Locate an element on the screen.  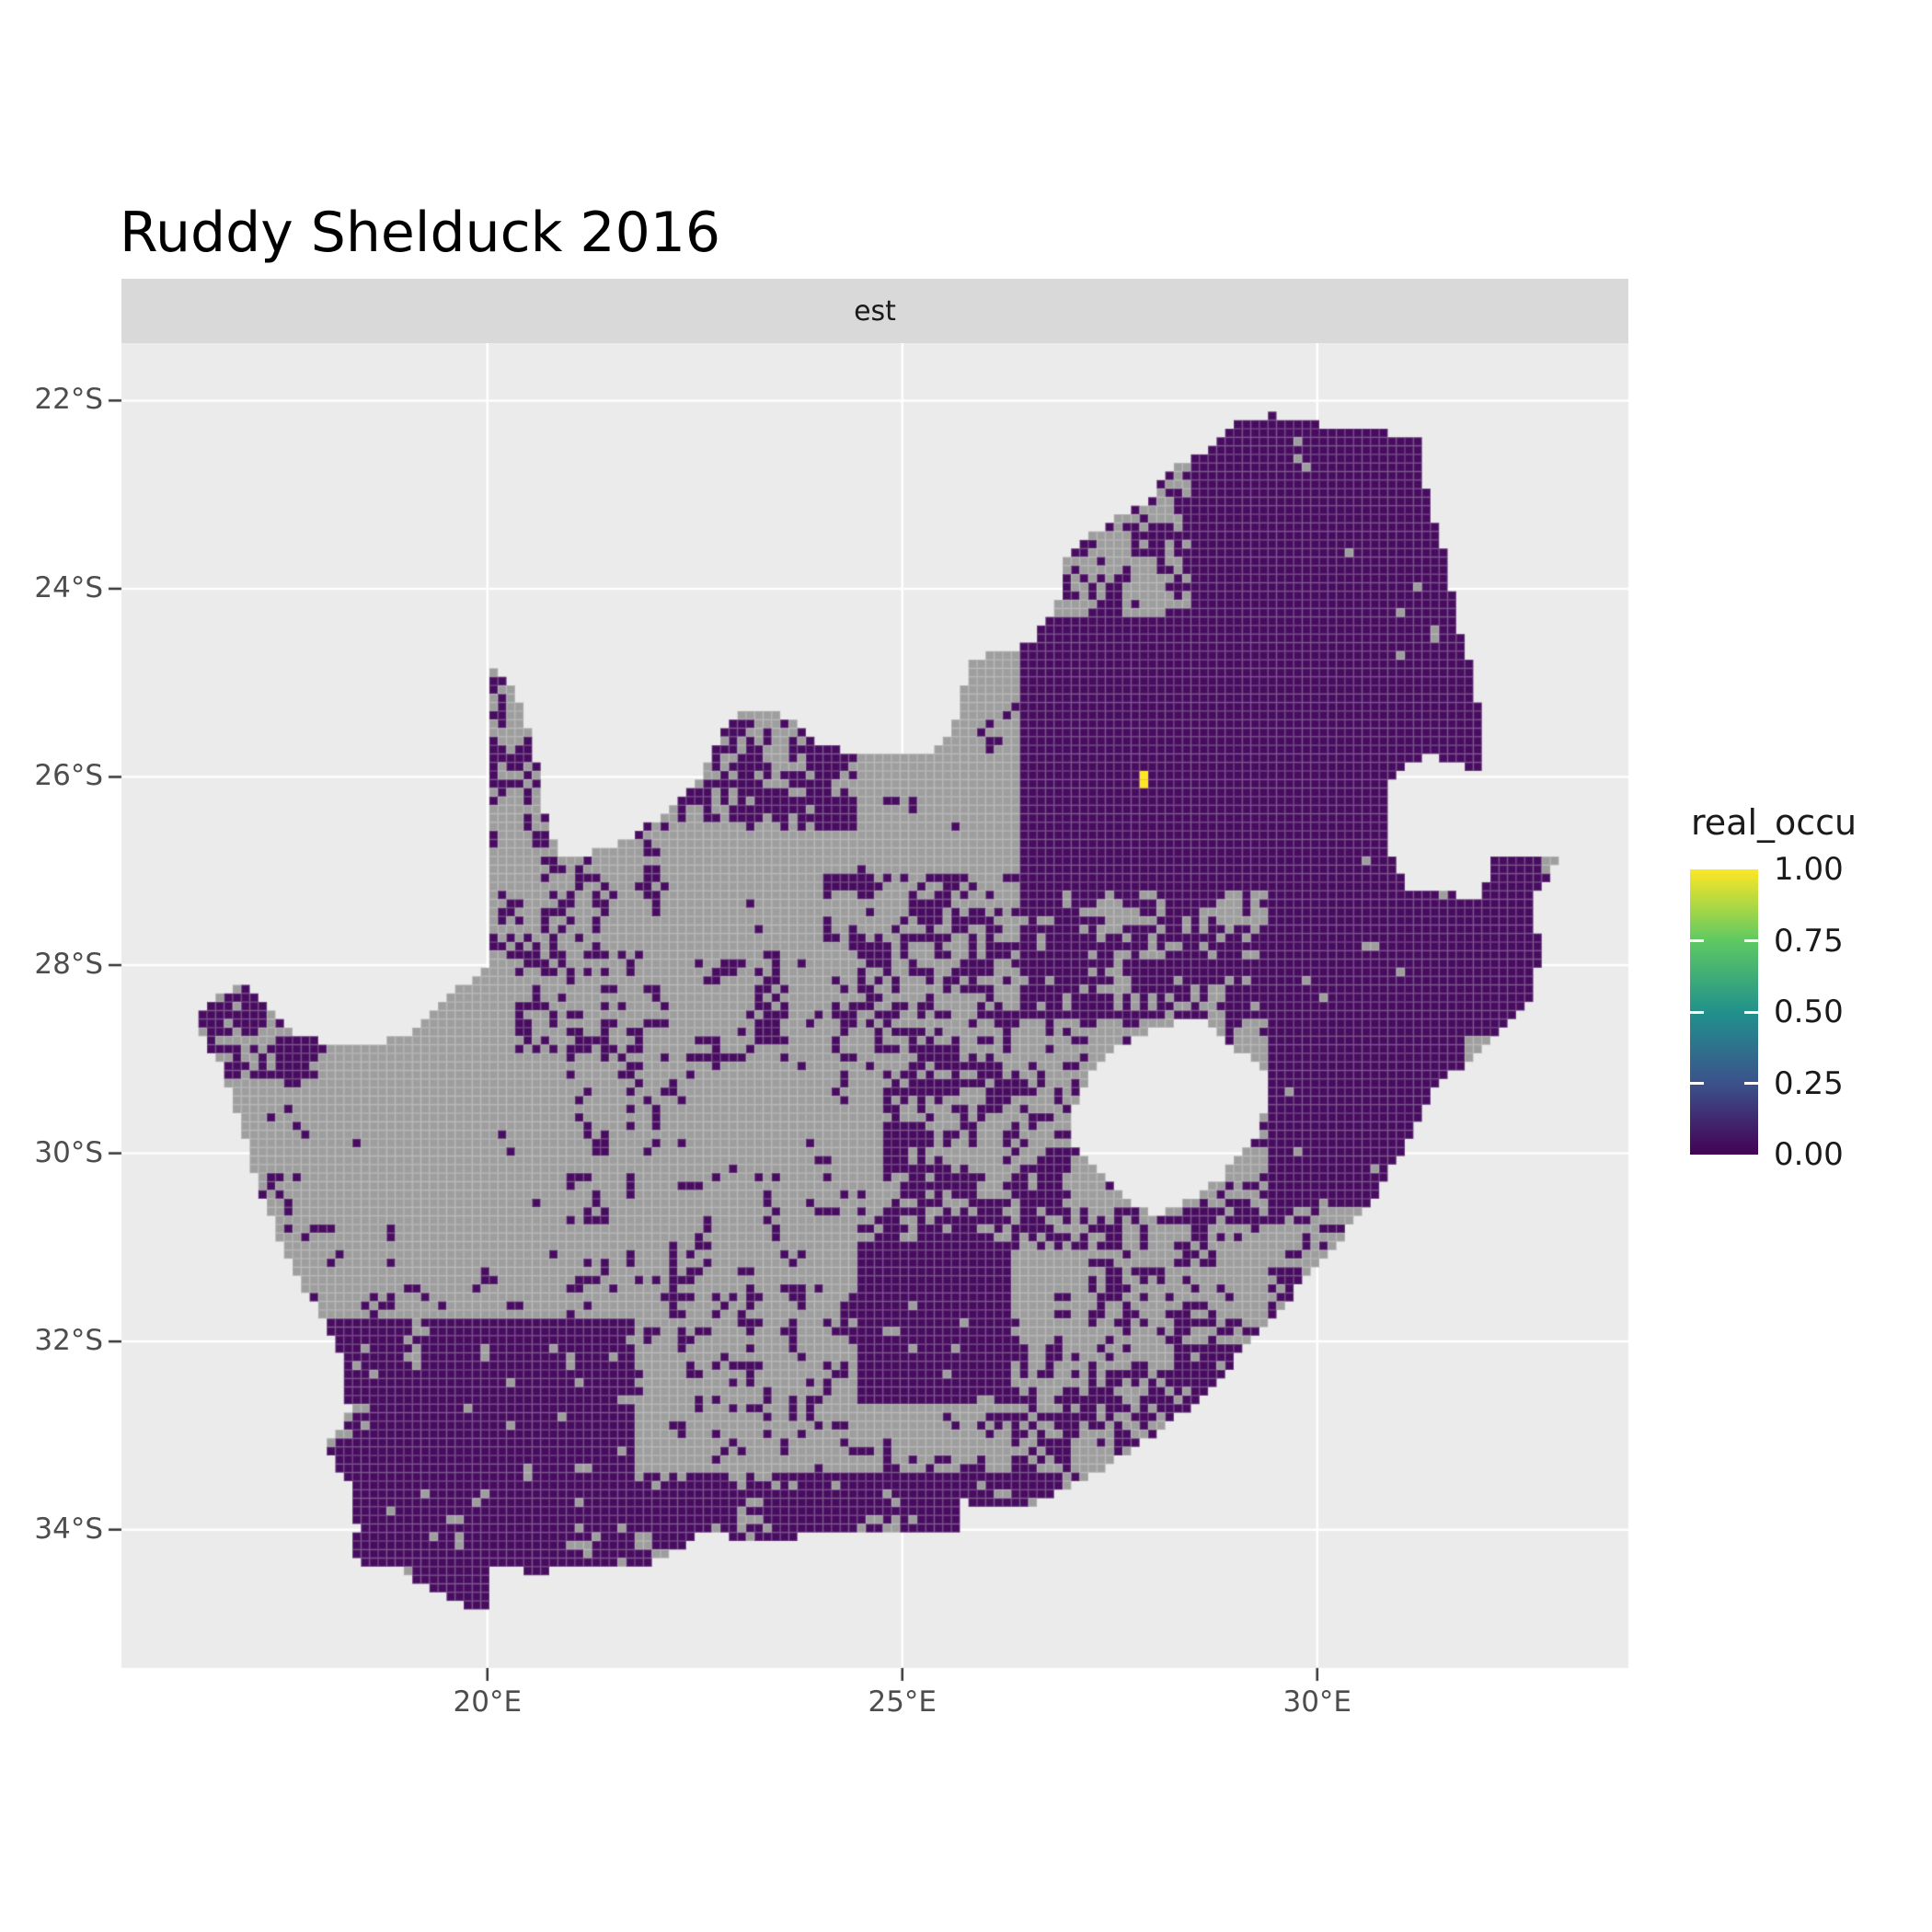
y-tick-label: 26°S is located at coordinates (68, 776).